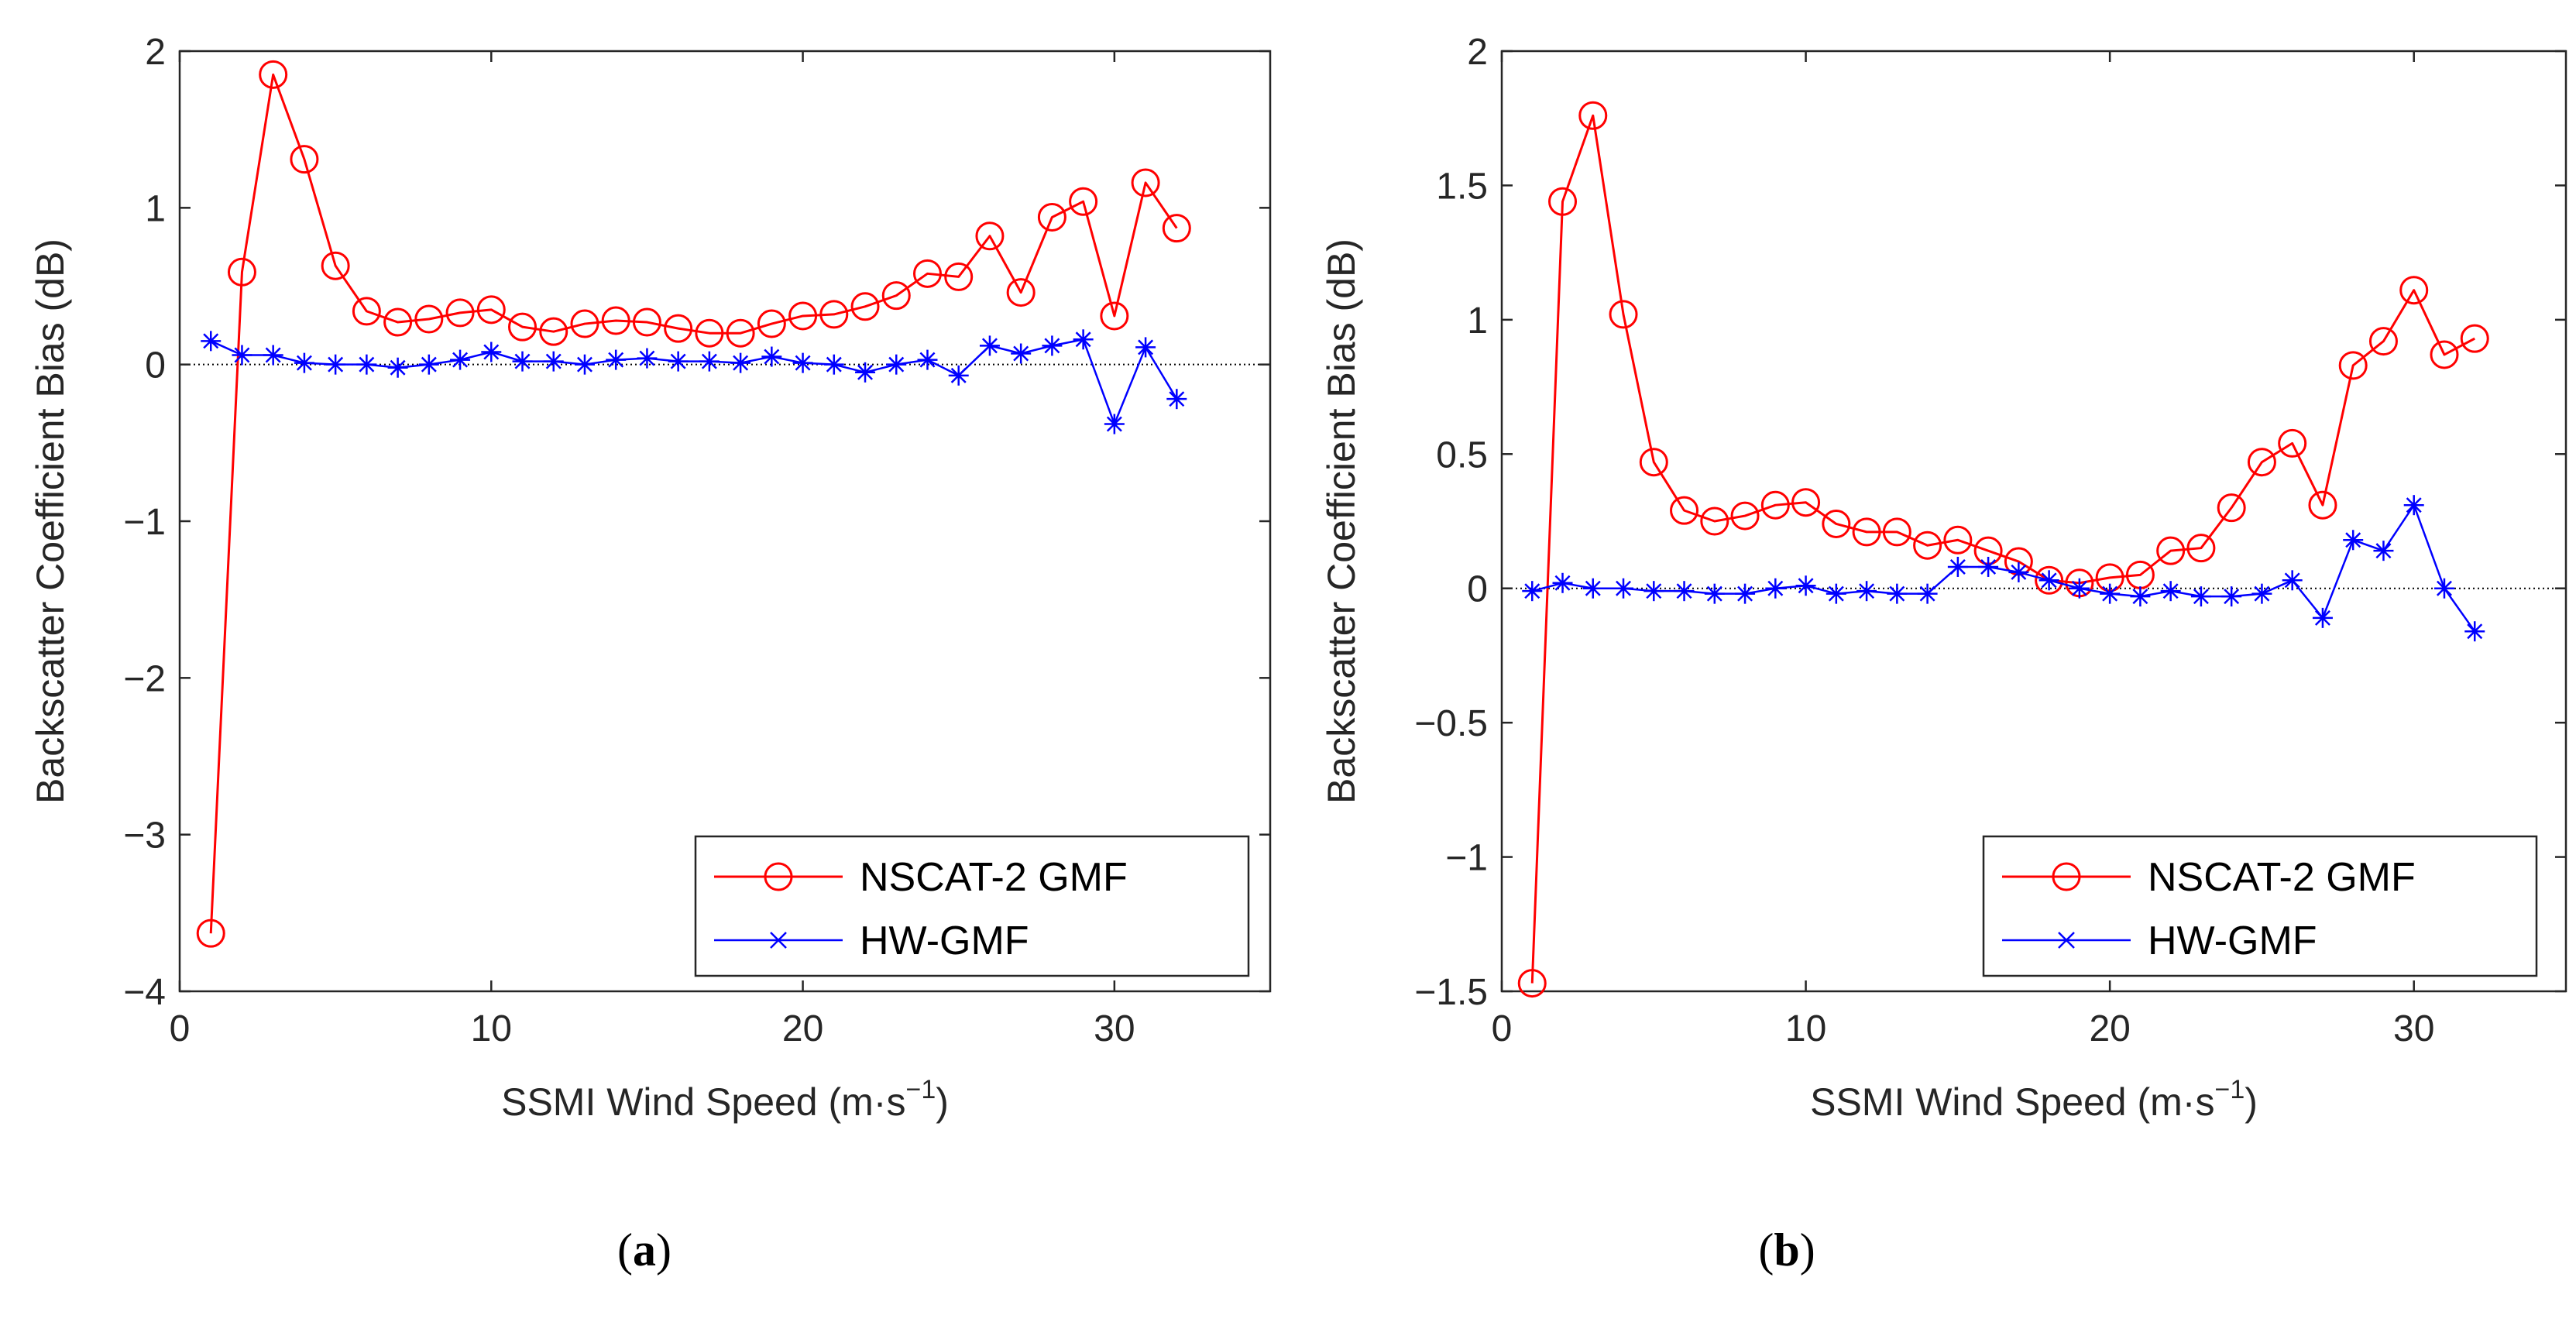 This screenshot has height=1322, width=2576. What do you see at coordinates (144, 992) in the screenshot?
I see `y-tick-label: −4` at bounding box center [144, 992].